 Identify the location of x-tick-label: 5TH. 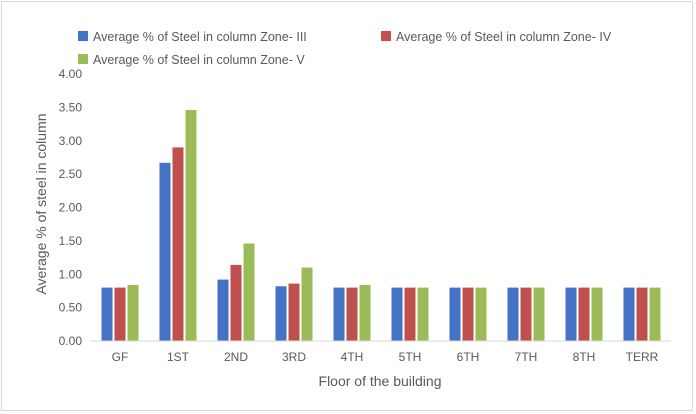
(410, 357).